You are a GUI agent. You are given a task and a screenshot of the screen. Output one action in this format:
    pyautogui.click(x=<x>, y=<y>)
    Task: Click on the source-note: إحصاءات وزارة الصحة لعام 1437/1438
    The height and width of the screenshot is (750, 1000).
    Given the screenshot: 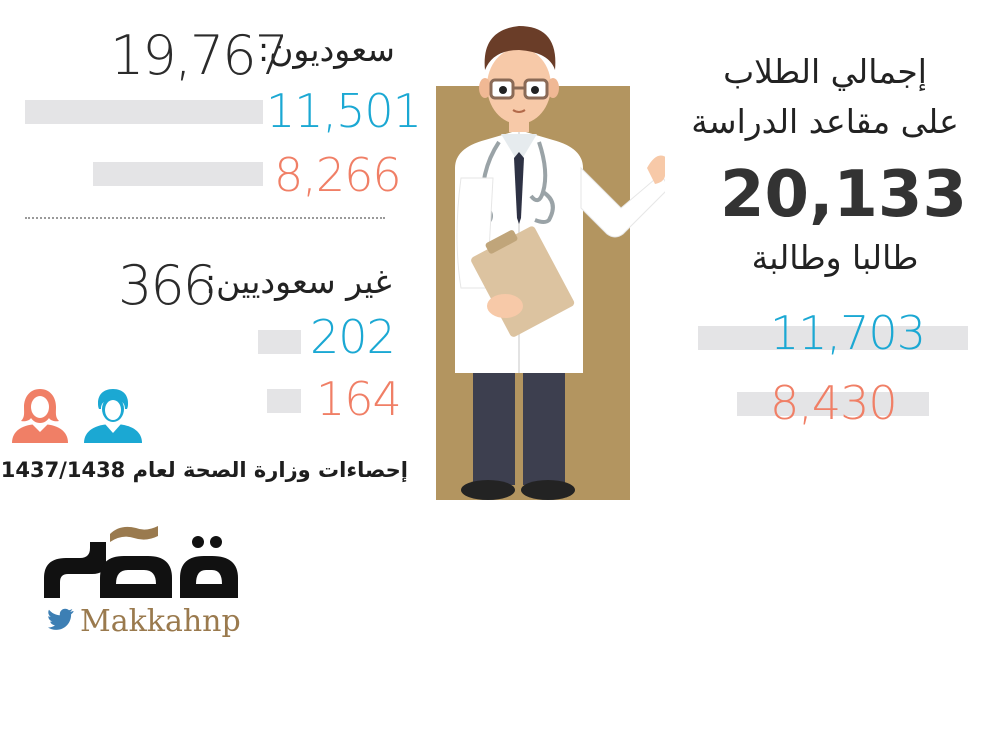 What is the action you would take?
    pyautogui.click(x=204, y=470)
    